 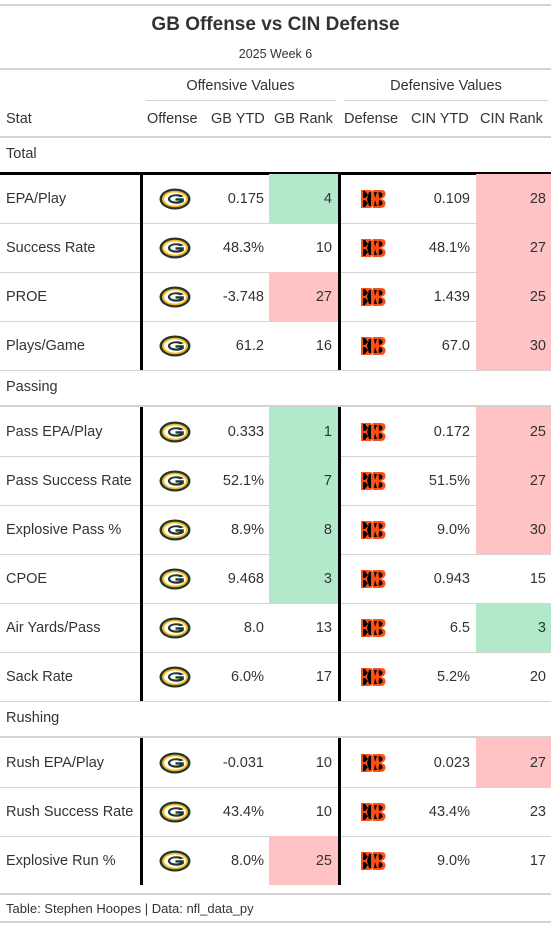 I want to click on table-row: Success Rate 48.3% 10 48.1% 27, so click(x=275, y=247).